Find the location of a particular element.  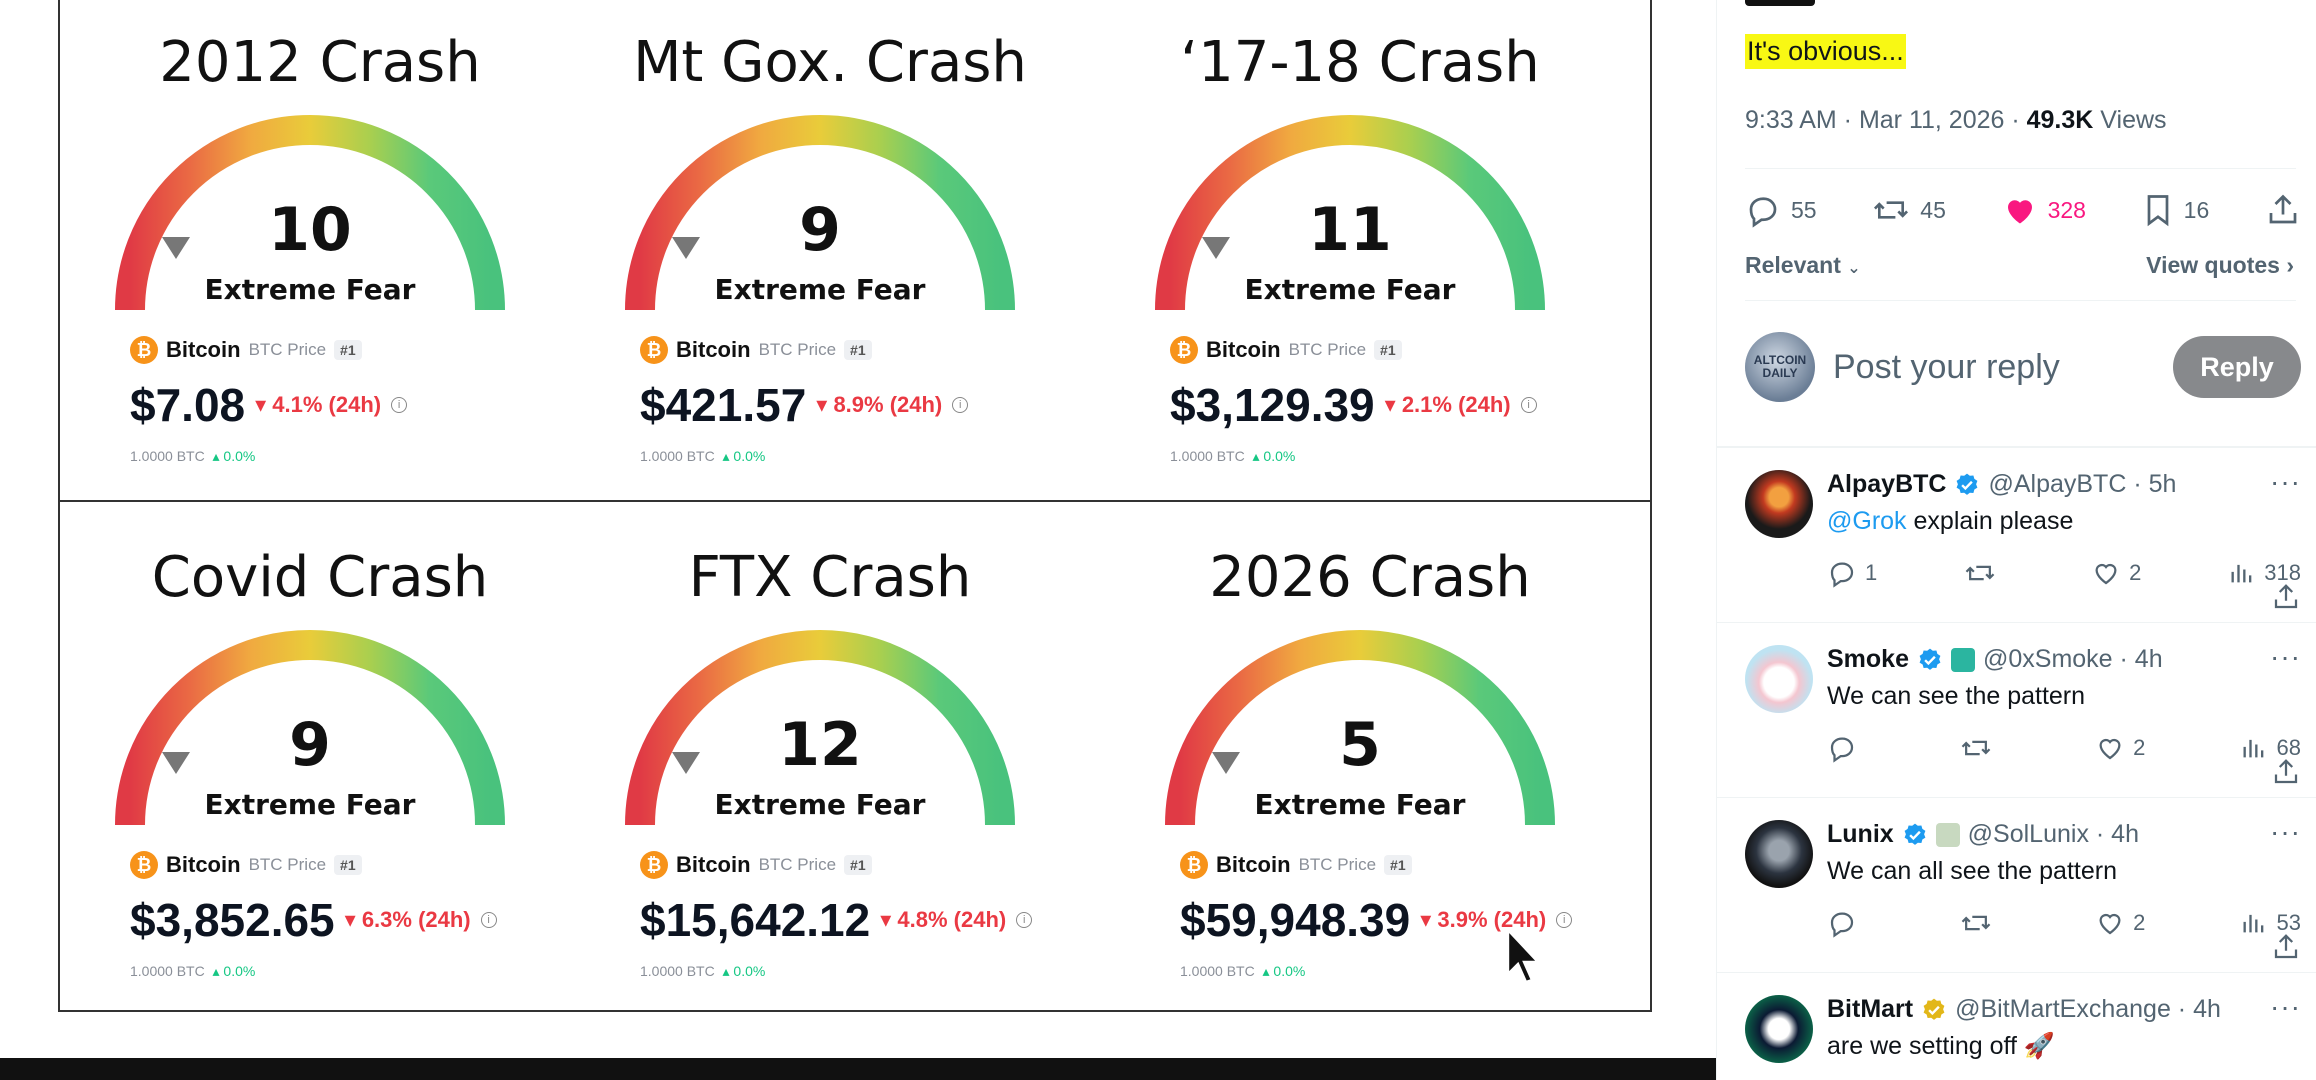

fear-index-label: Extreme Fear is located at coordinates (310, 289).